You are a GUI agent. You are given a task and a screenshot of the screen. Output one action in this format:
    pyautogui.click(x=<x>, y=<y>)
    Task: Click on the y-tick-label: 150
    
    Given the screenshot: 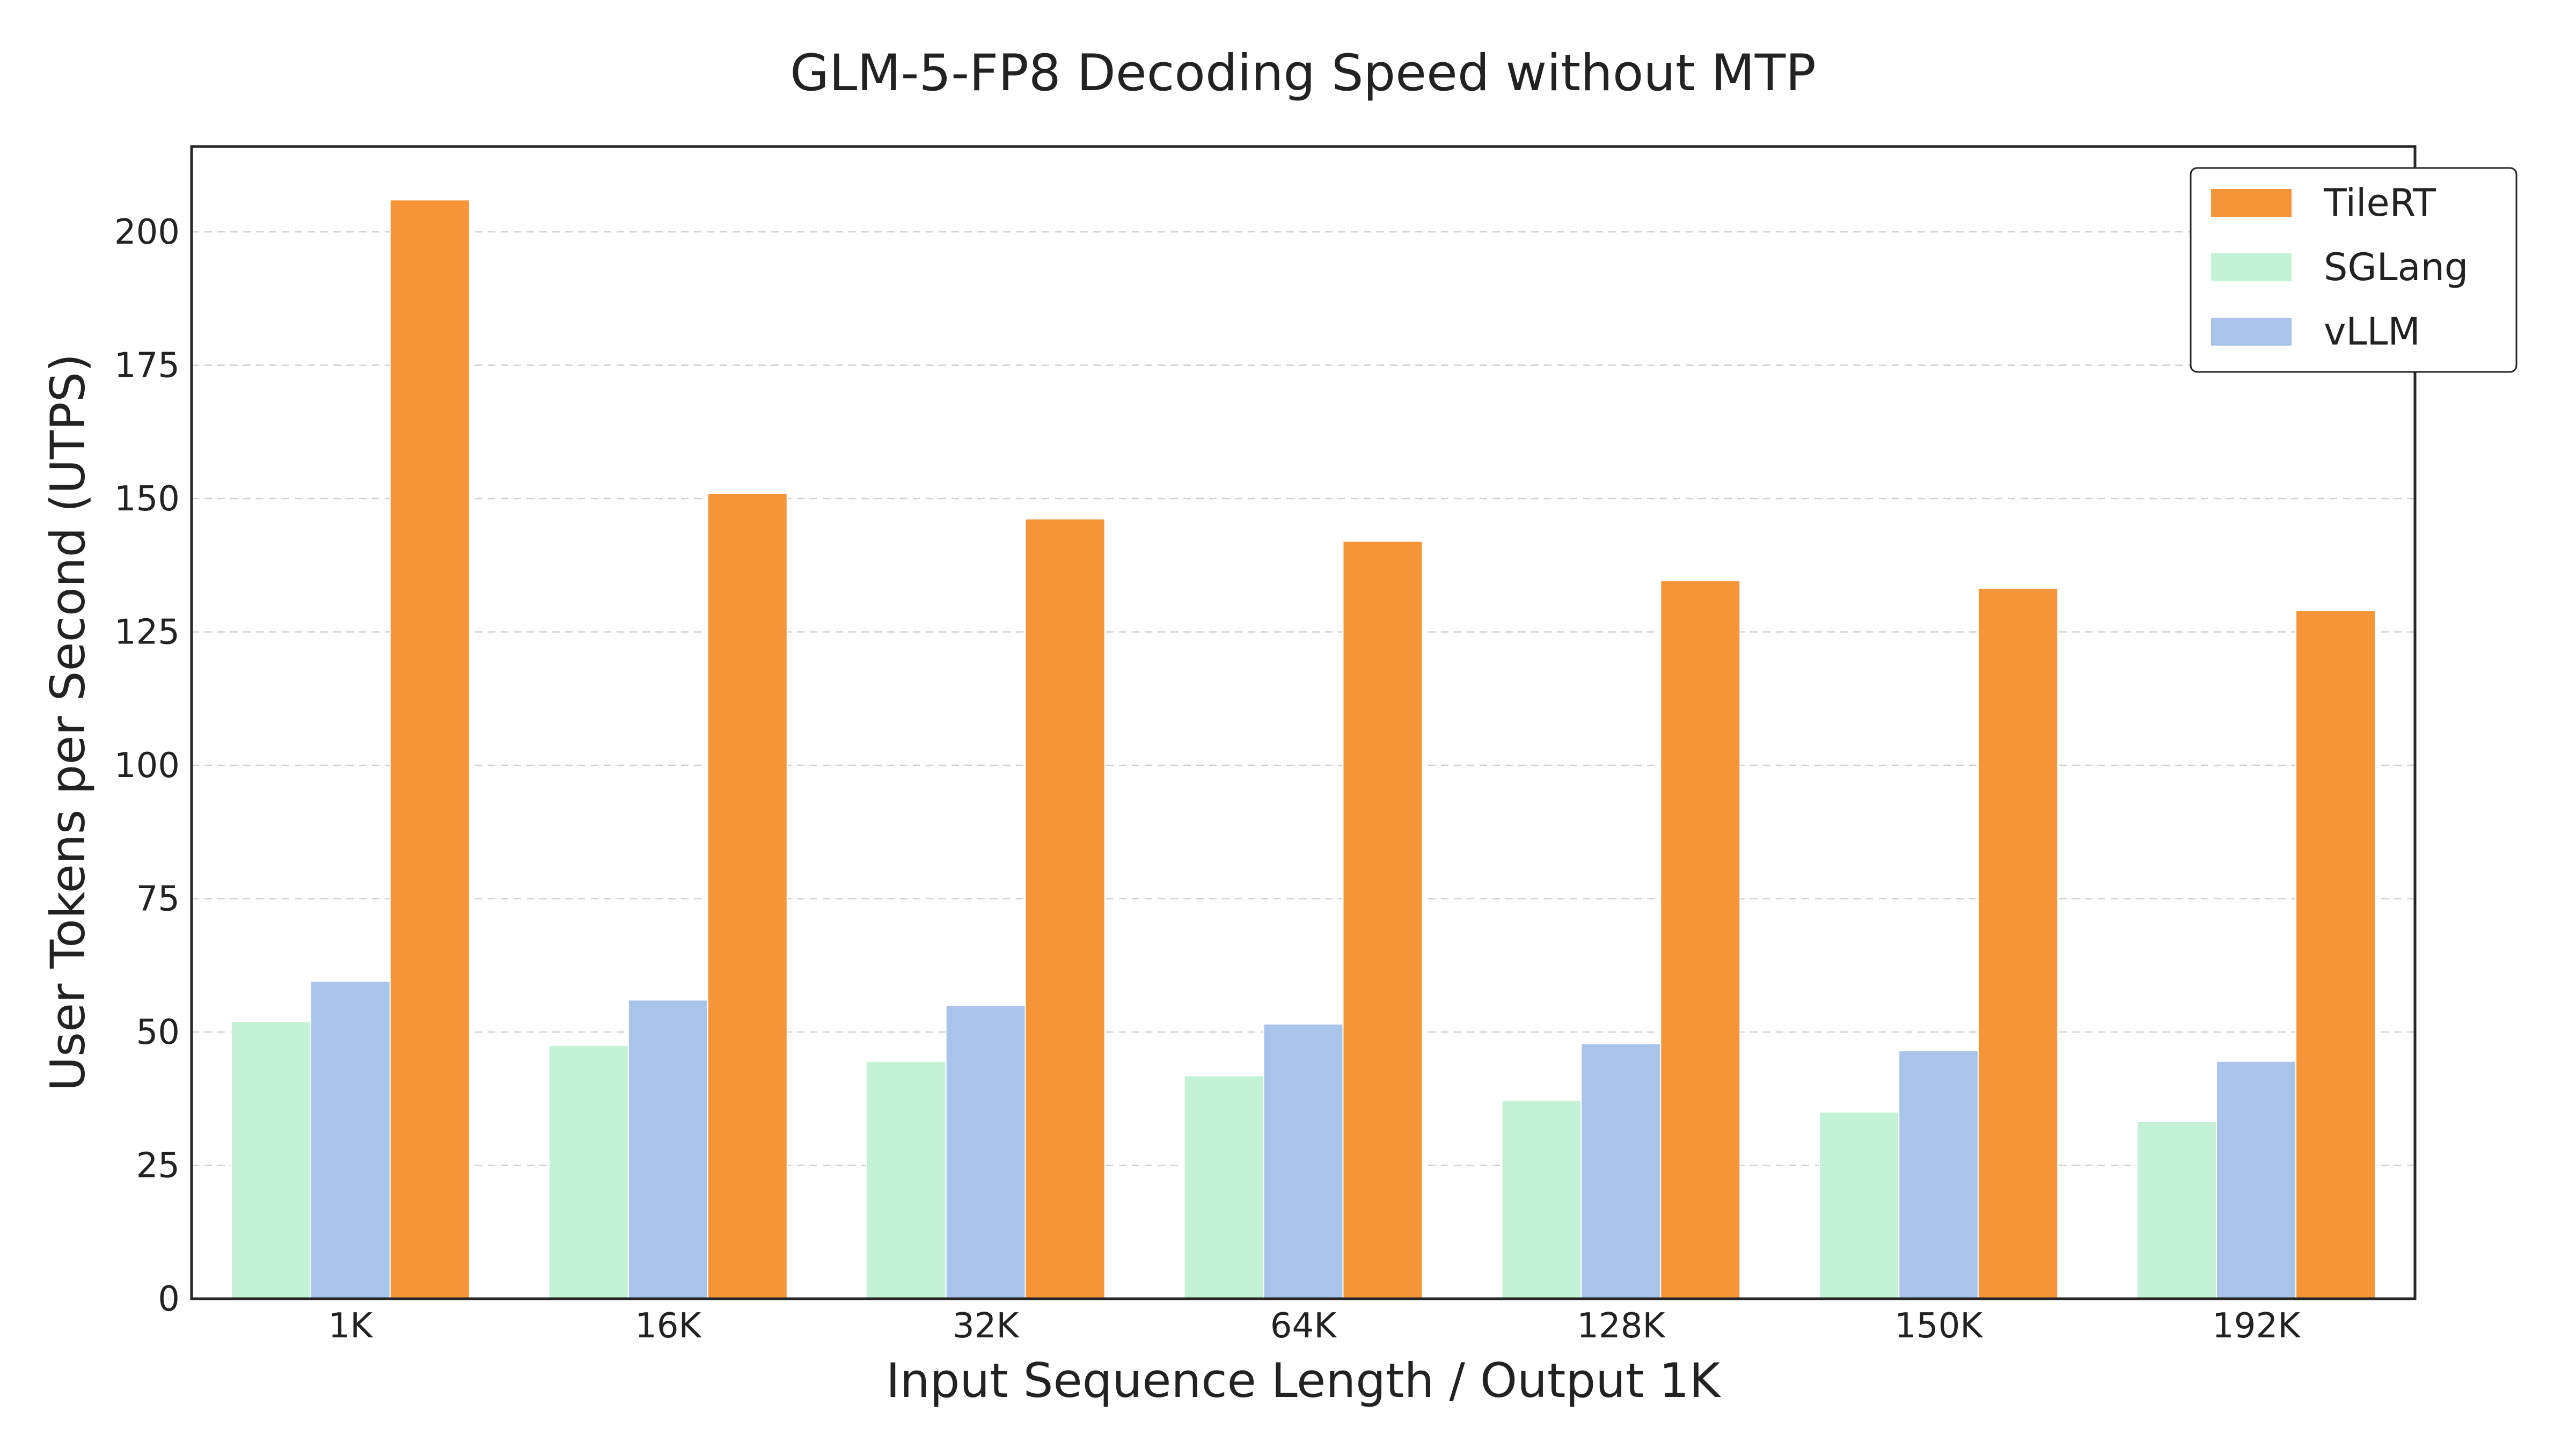 What is the action you would take?
    pyautogui.click(x=147, y=499)
    